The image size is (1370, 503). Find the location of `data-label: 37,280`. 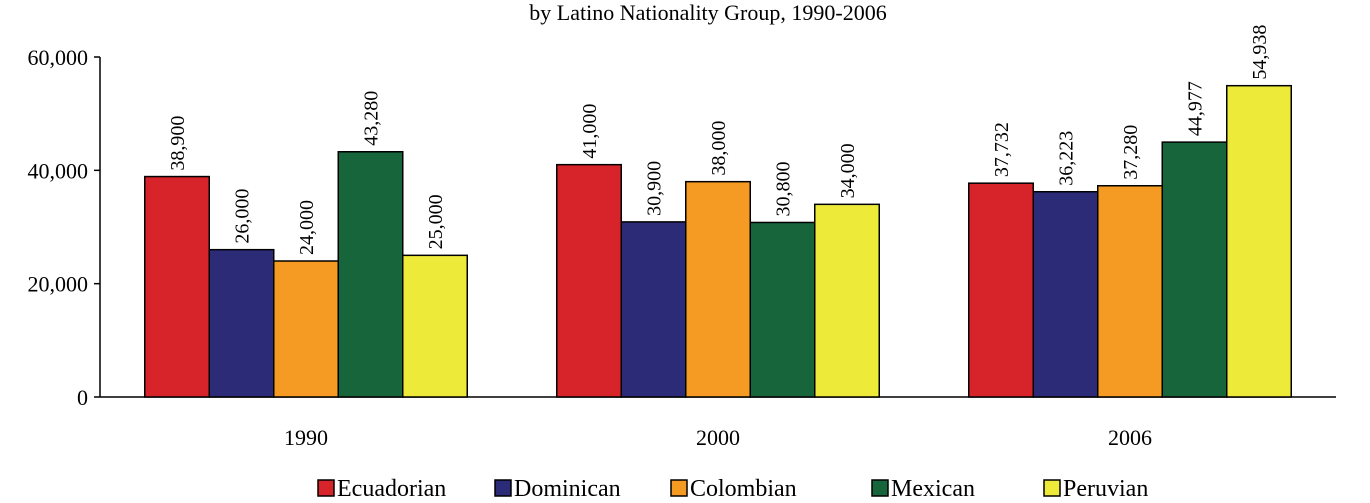

data-label: 37,280 is located at coordinates (1131, 152).